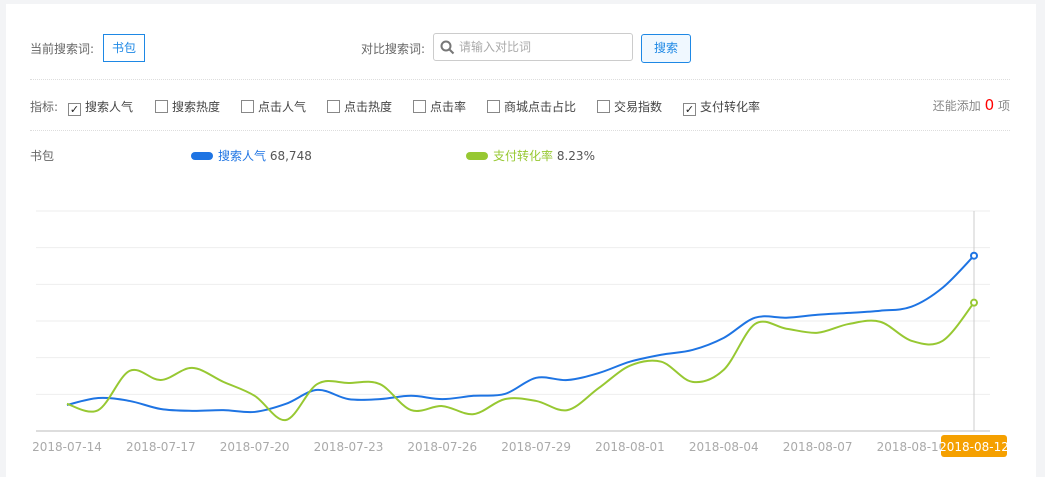  I want to click on metric-label: 点击人气, so click(282, 107).